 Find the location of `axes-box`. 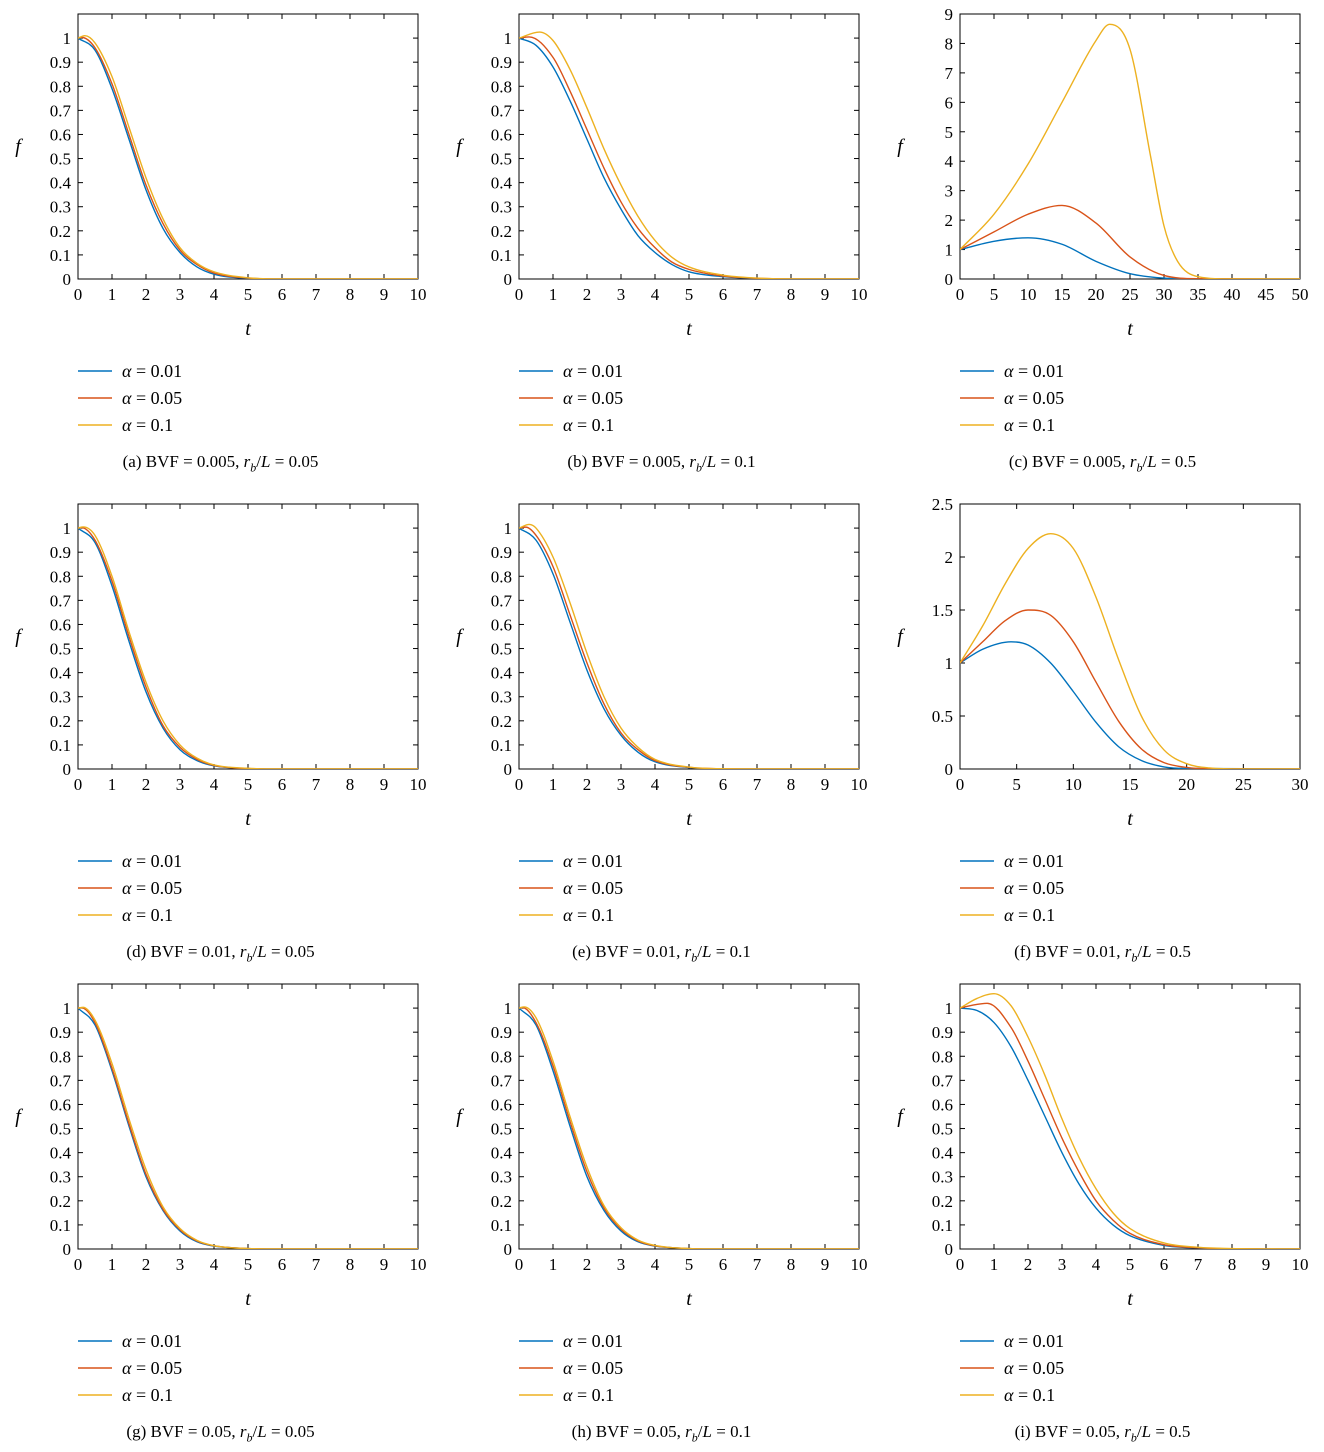

axes-box is located at coordinates (248, 146).